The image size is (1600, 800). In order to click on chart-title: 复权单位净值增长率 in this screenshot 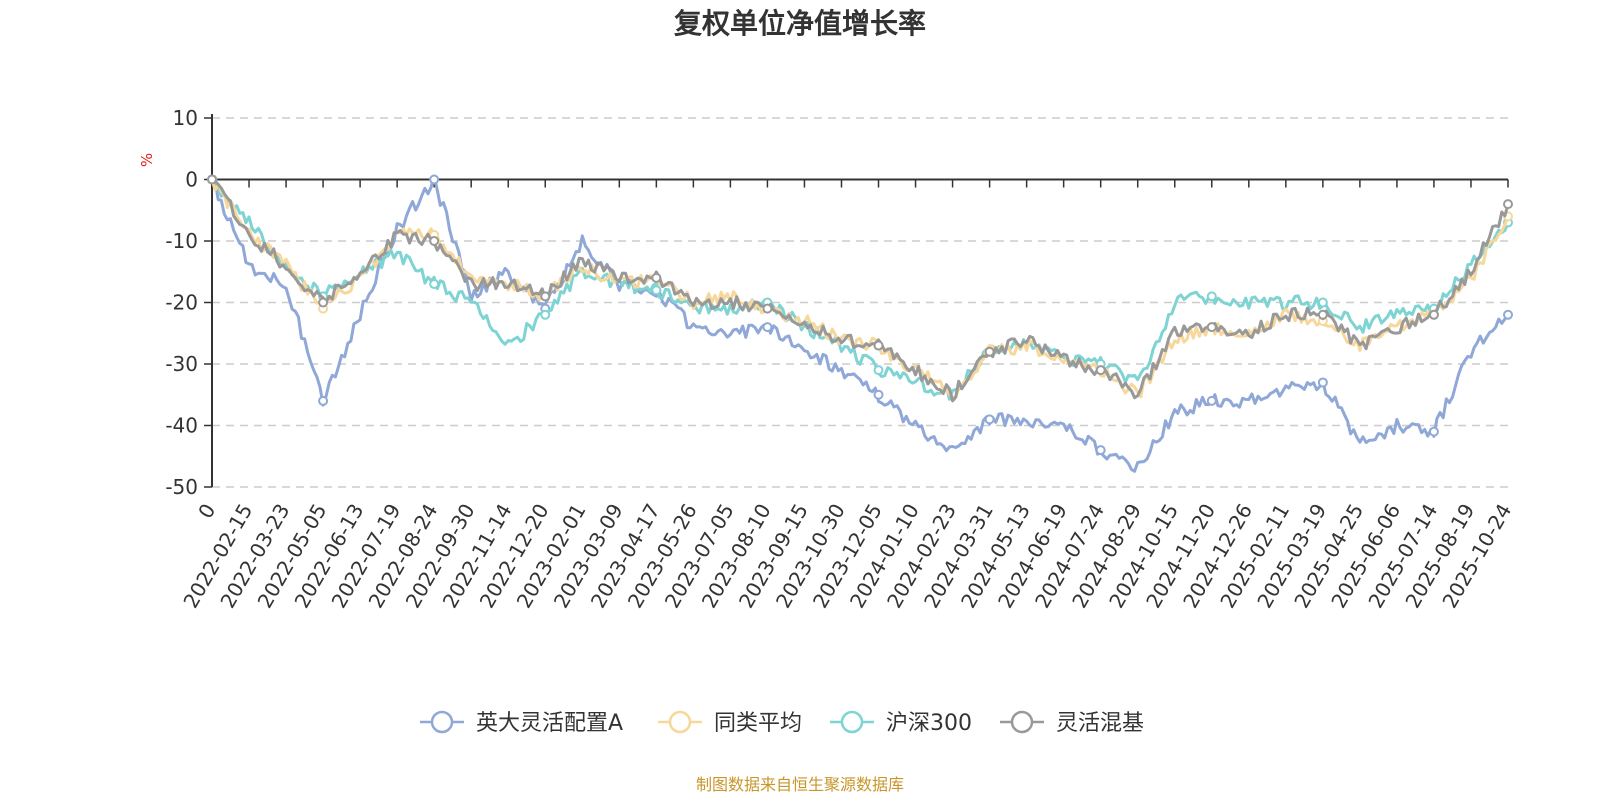, I will do `click(800, 23)`.